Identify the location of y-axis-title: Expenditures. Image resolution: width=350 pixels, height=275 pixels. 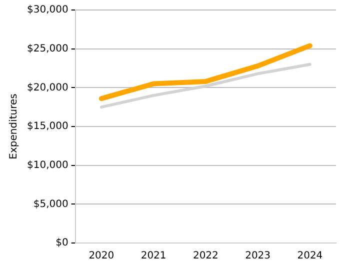
(14, 127).